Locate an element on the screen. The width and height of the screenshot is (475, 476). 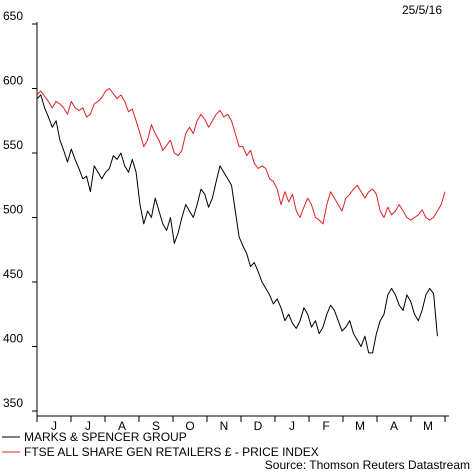
x-tick-label: O is located at coordinates (189, 426).